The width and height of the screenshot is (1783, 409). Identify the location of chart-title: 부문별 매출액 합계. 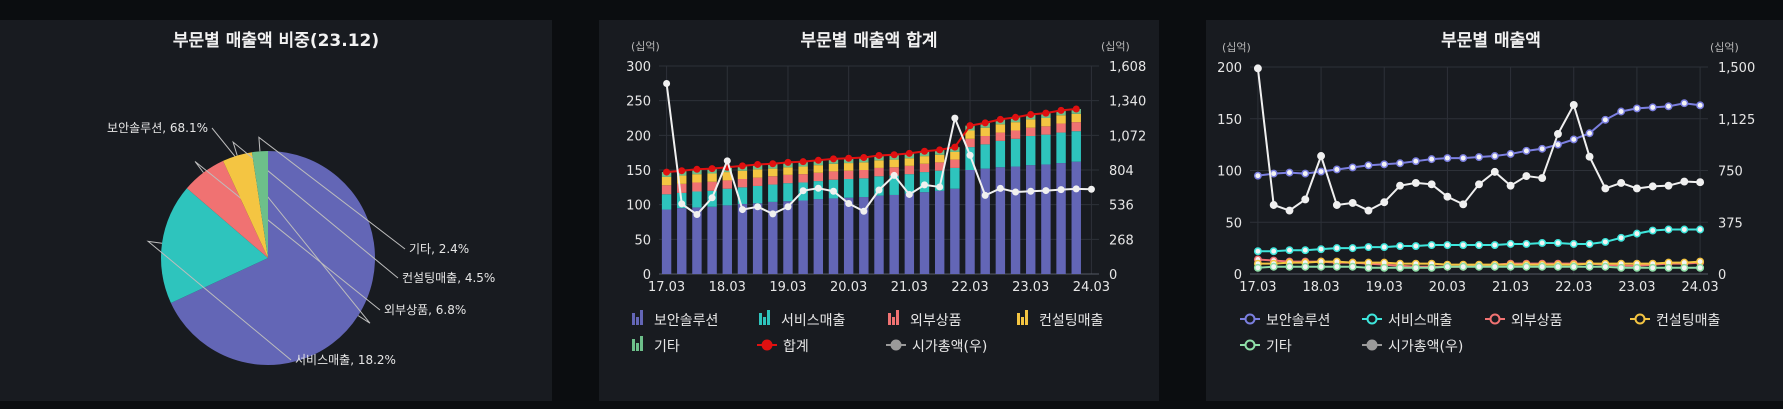
(869, 40).